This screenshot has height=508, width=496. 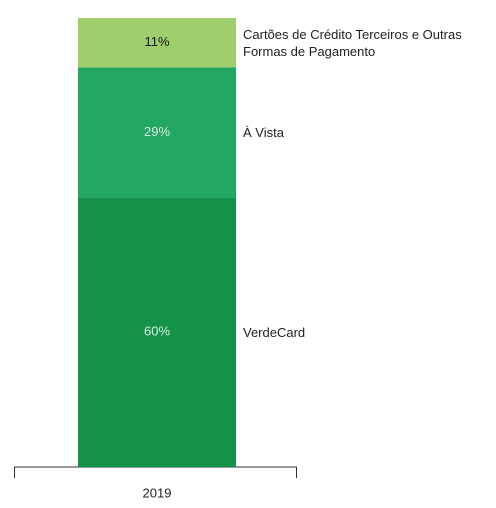 I want to click on data-label: 29%, so click(x=157, y=131).